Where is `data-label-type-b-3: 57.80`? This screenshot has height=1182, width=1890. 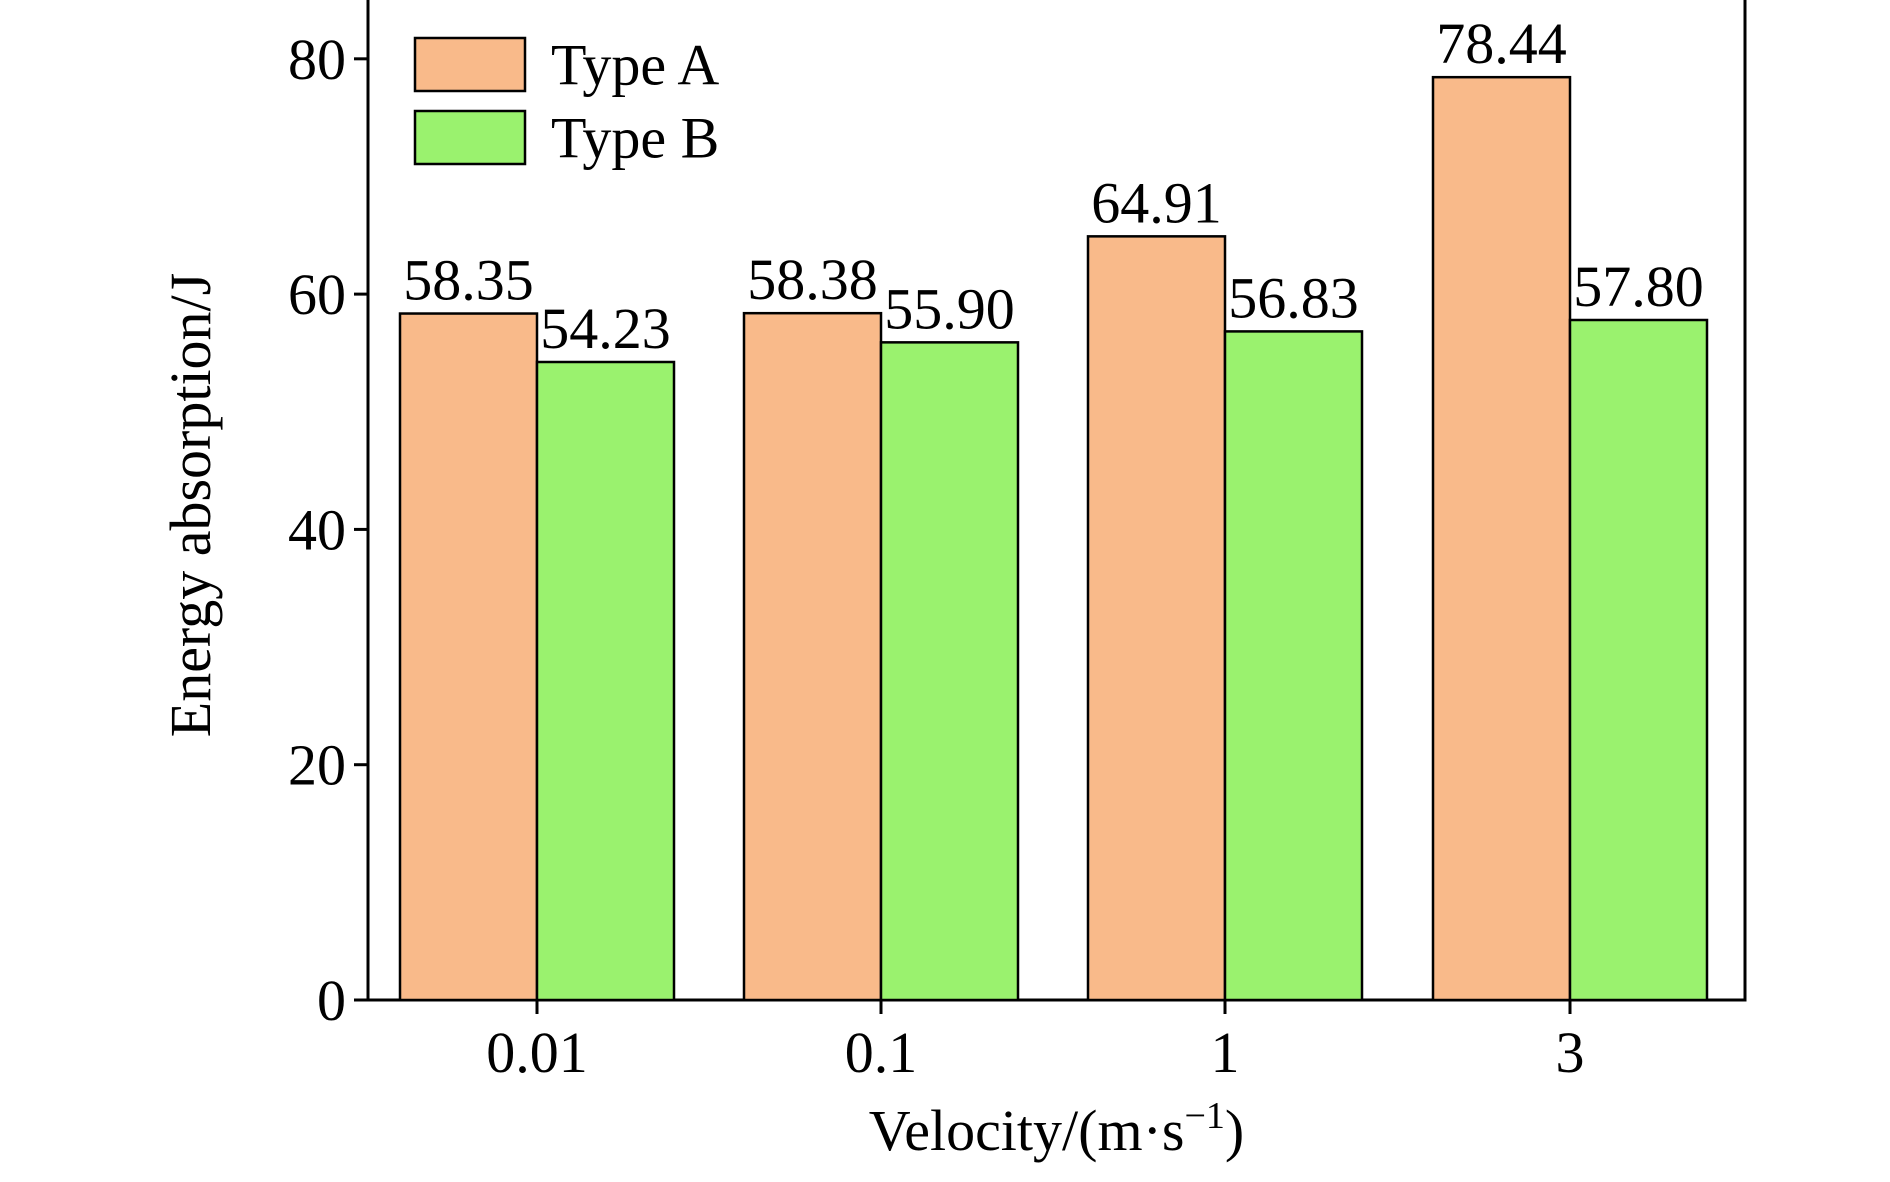
data-label-type-b-3: 57.80 is located at coordinates (1638, 286).